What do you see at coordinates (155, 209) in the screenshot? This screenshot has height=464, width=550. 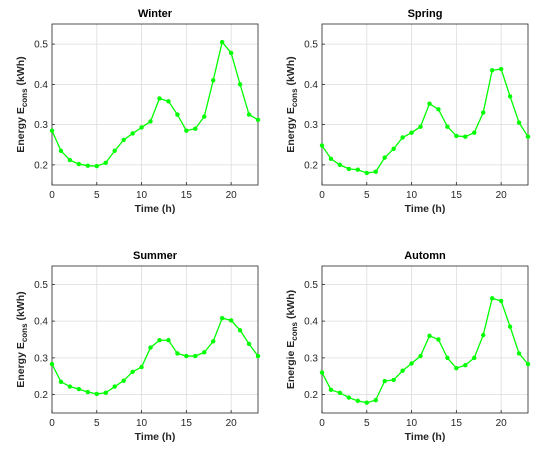 I see `x-axis-label: Time (h)` at bounding box center [155, 209].